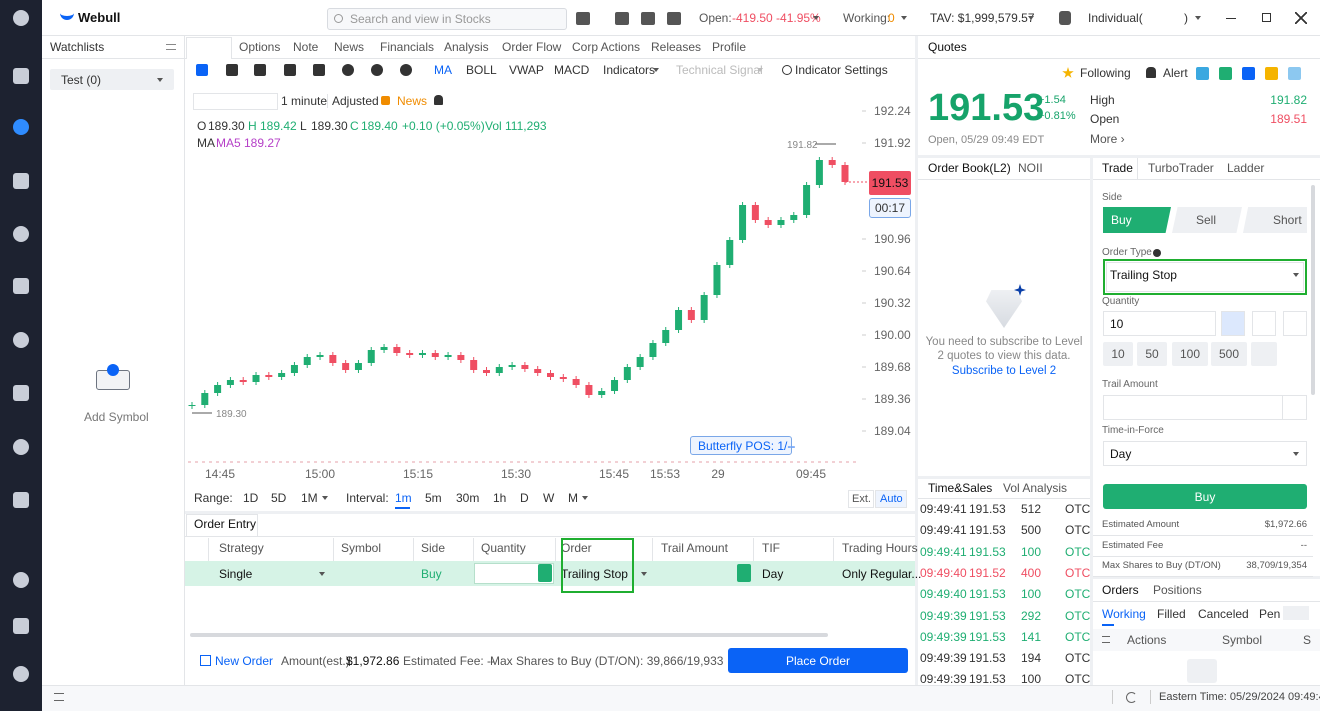 The width and height of the screenshot is (1320, 711). Describe the element at coordinates (676, 47) in the screenshot. I see `chart-tab: Releases` at that location.